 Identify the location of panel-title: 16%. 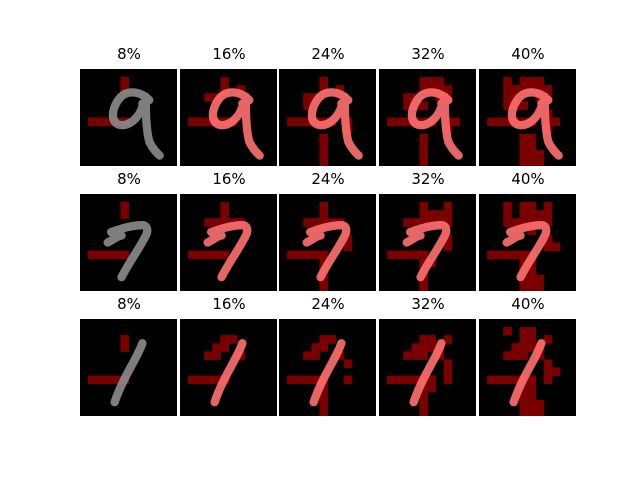
(229, 179).